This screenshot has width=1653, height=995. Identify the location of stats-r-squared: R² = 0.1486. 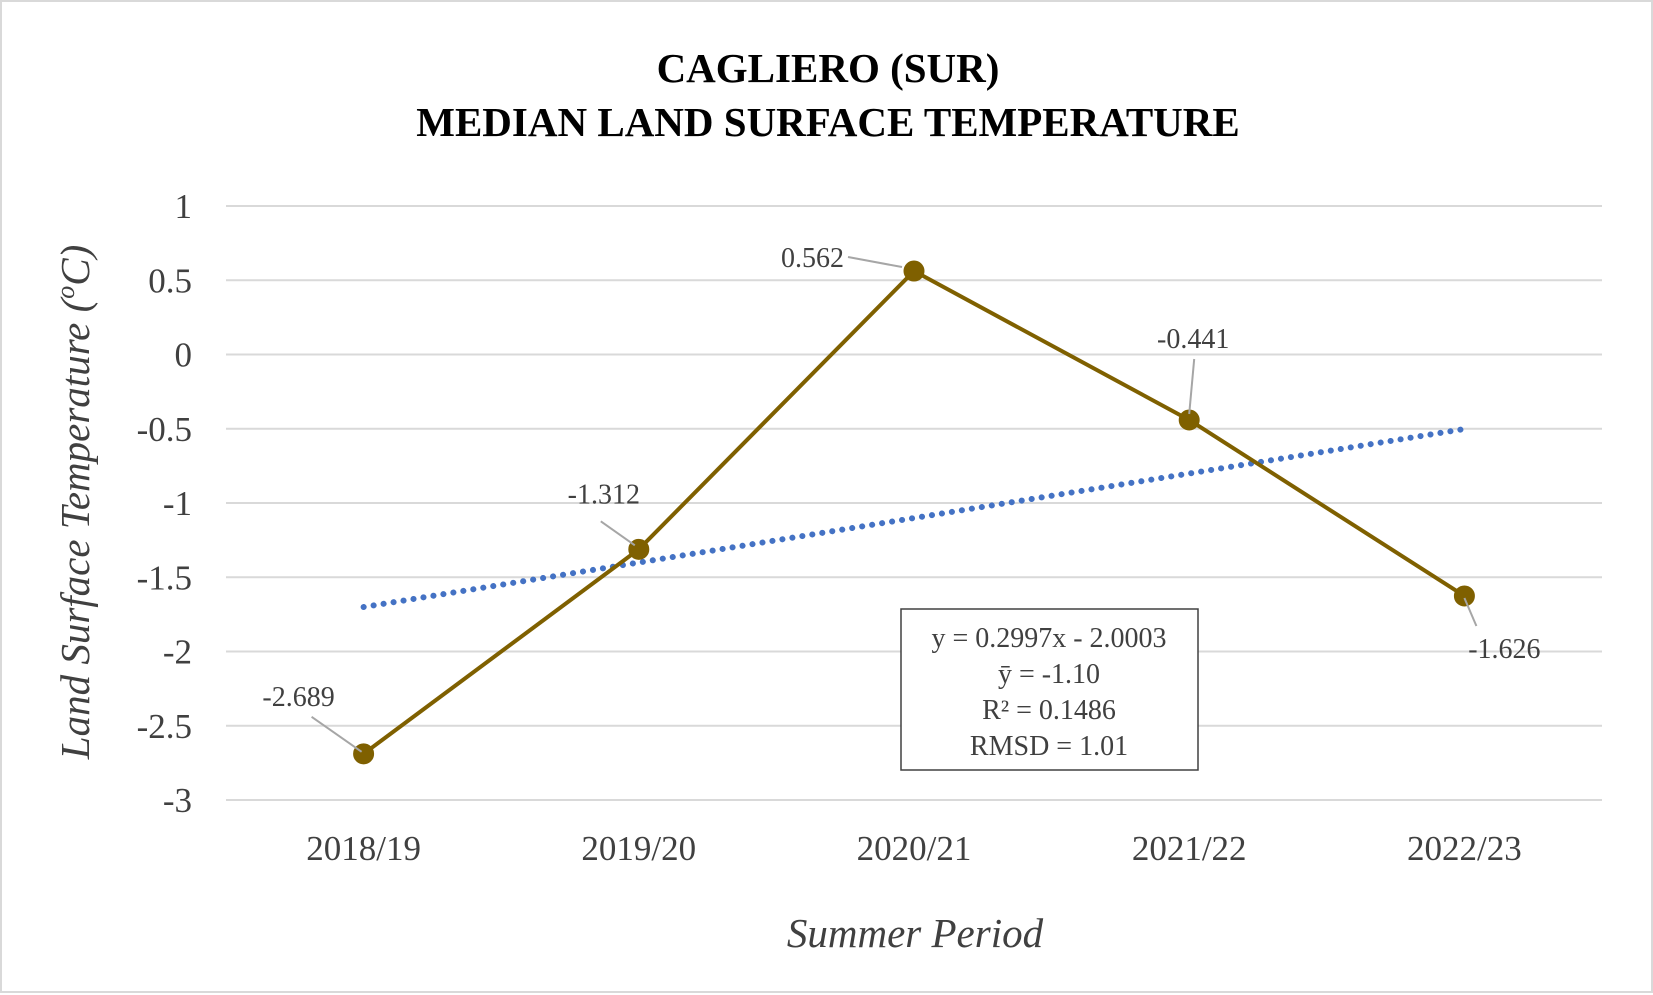
(1049, 710).